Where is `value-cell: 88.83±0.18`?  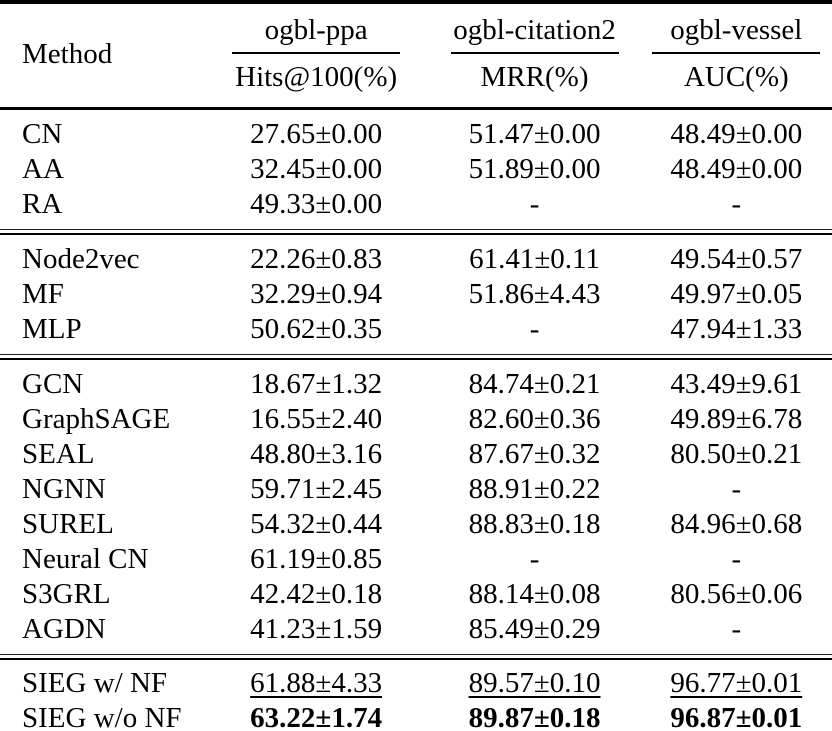
value-cell: 88.83±0.18 is located at coordinates (534, 524).